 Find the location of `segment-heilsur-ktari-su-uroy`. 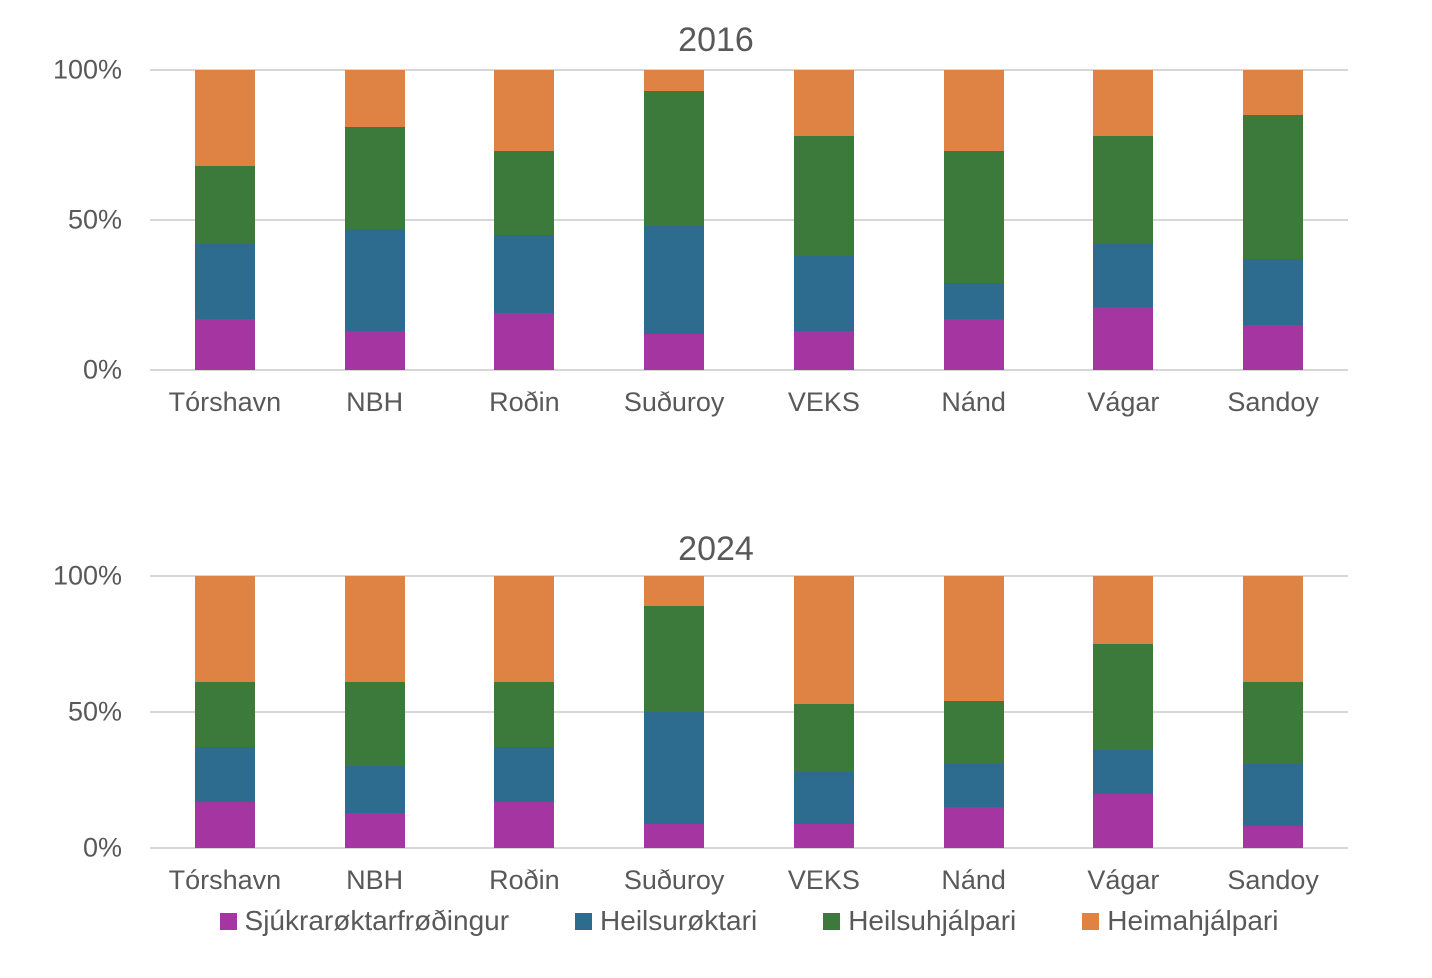

segment-heilsur-ktari-su-uroy is located at coordinates (674, 280).